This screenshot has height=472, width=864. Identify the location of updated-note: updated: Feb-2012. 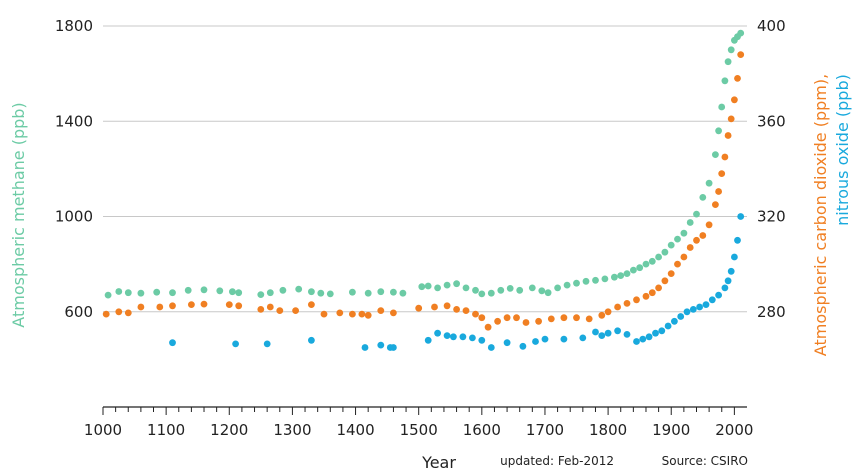
(557, 461).